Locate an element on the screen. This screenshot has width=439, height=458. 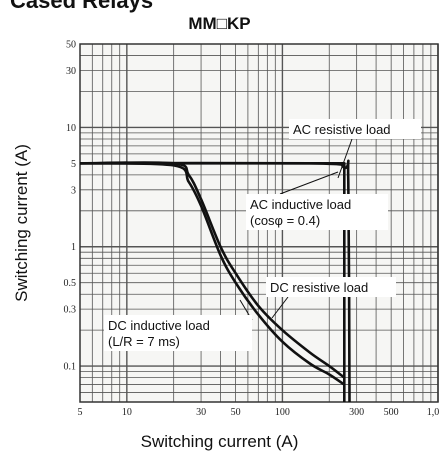
annotation-text: AC resistive load is located at coordinates (342, 129).